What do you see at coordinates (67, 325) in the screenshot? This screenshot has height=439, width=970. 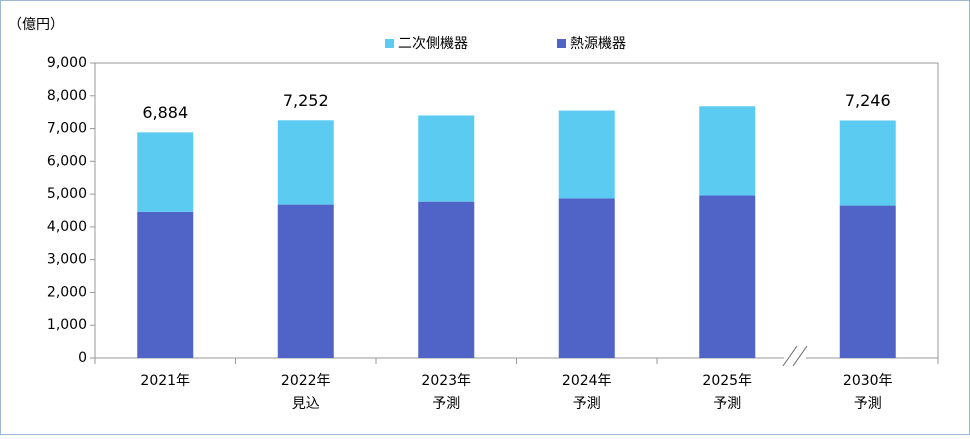 I see `y-tick-label: 1,000` at bounding box center [67, 325].